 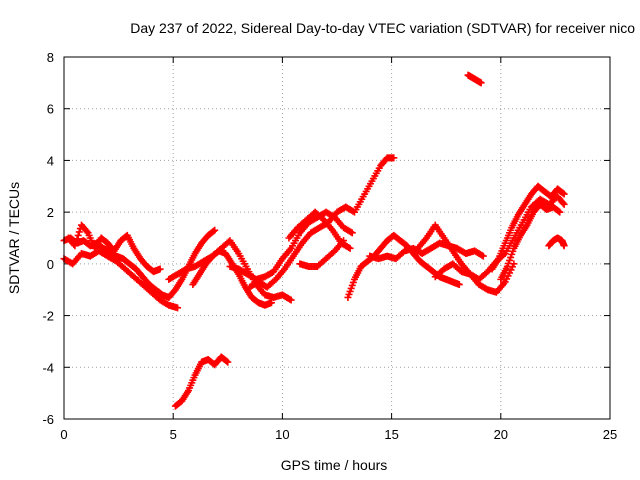 What do you see at coordinates (282, 434) in the screenshot?
I see `x-tick-label: 10` at bounding box center [282, 434].